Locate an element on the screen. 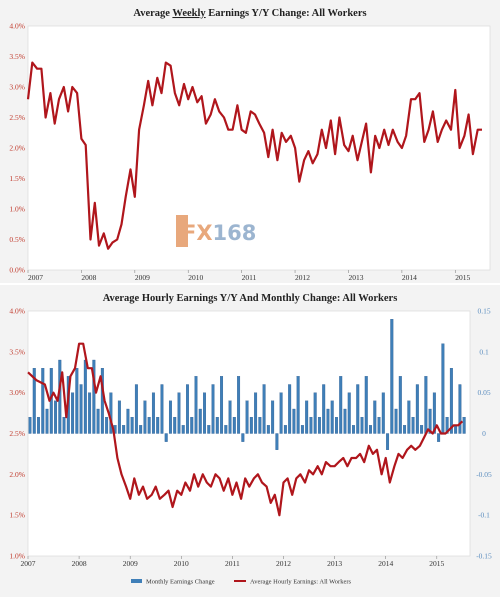 The width and height of the screenshot is (500, 597). weekly-x-tick-label: 2011 is located at coordinates (249, 277).